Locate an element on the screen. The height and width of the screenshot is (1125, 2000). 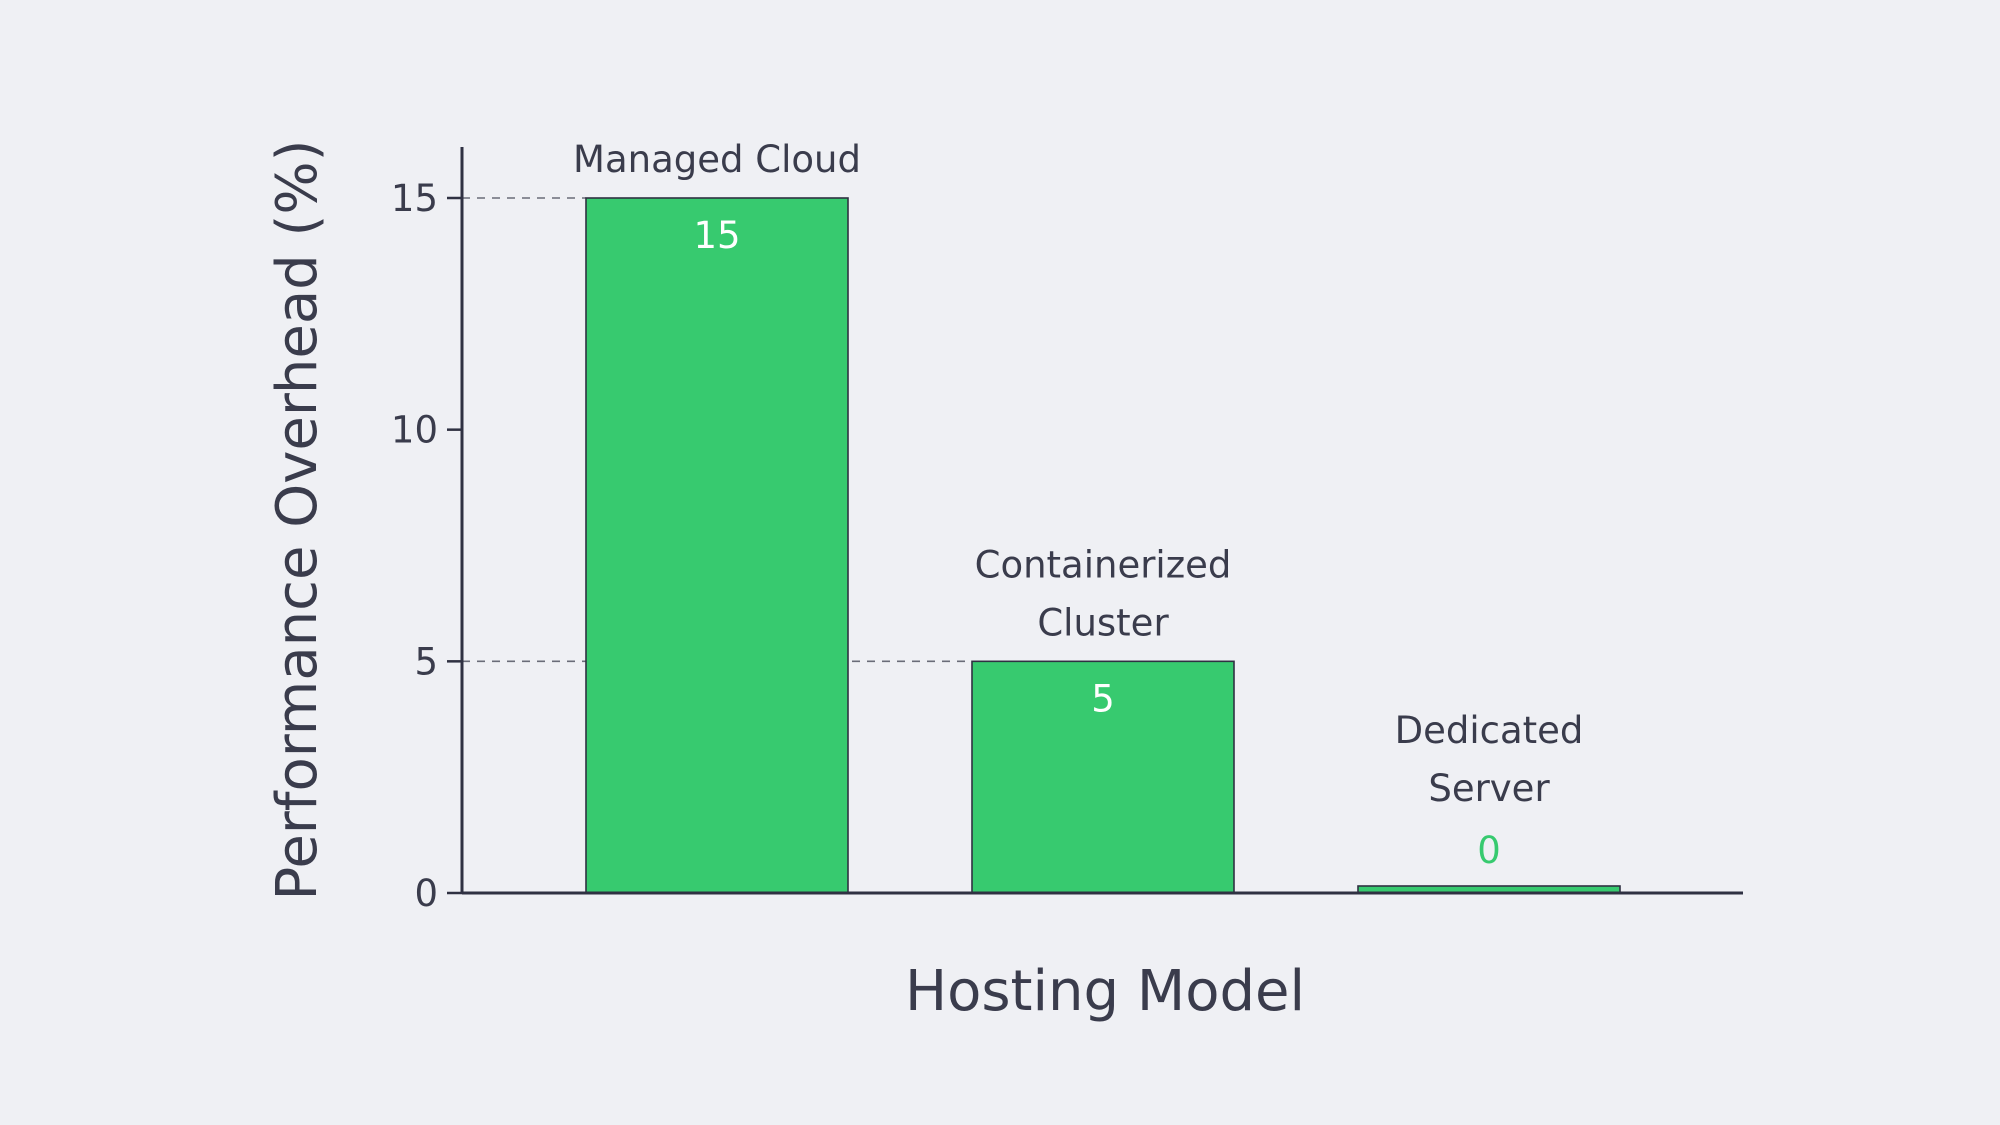
y-tick-label: 0 is located at coordinates (426, 893).